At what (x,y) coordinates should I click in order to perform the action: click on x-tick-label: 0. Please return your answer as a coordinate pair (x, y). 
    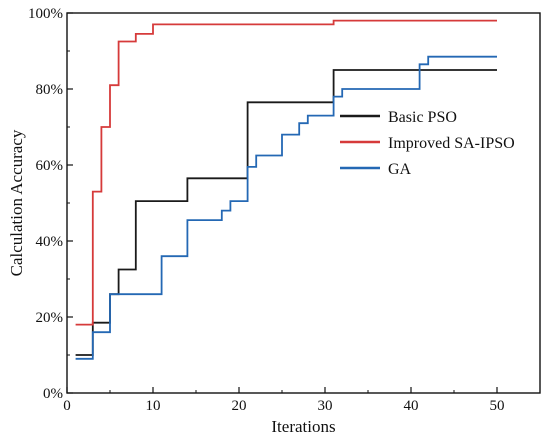
    Looking at the image, I should click on (67, 406).